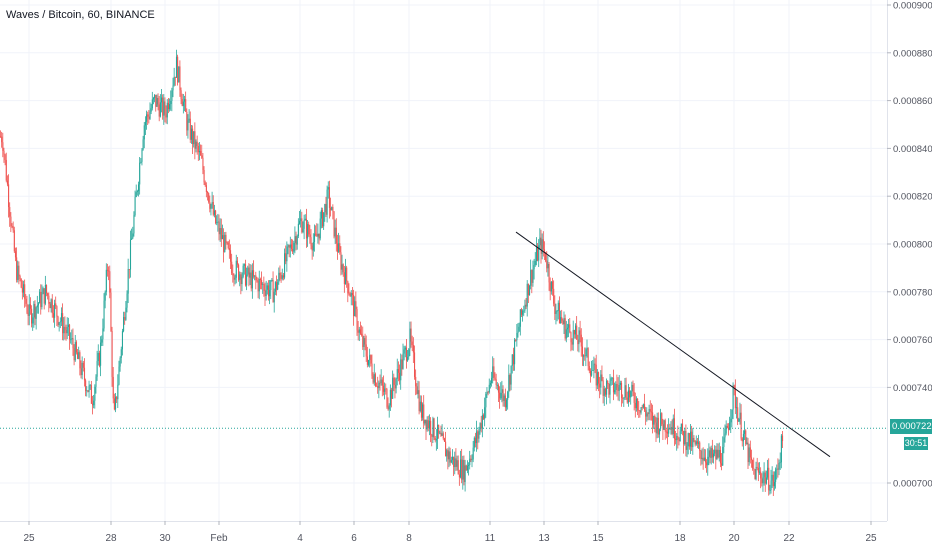 This screenshot has width=932, height=550. I want to click on time-tick-label: 11, so click(490, 538).